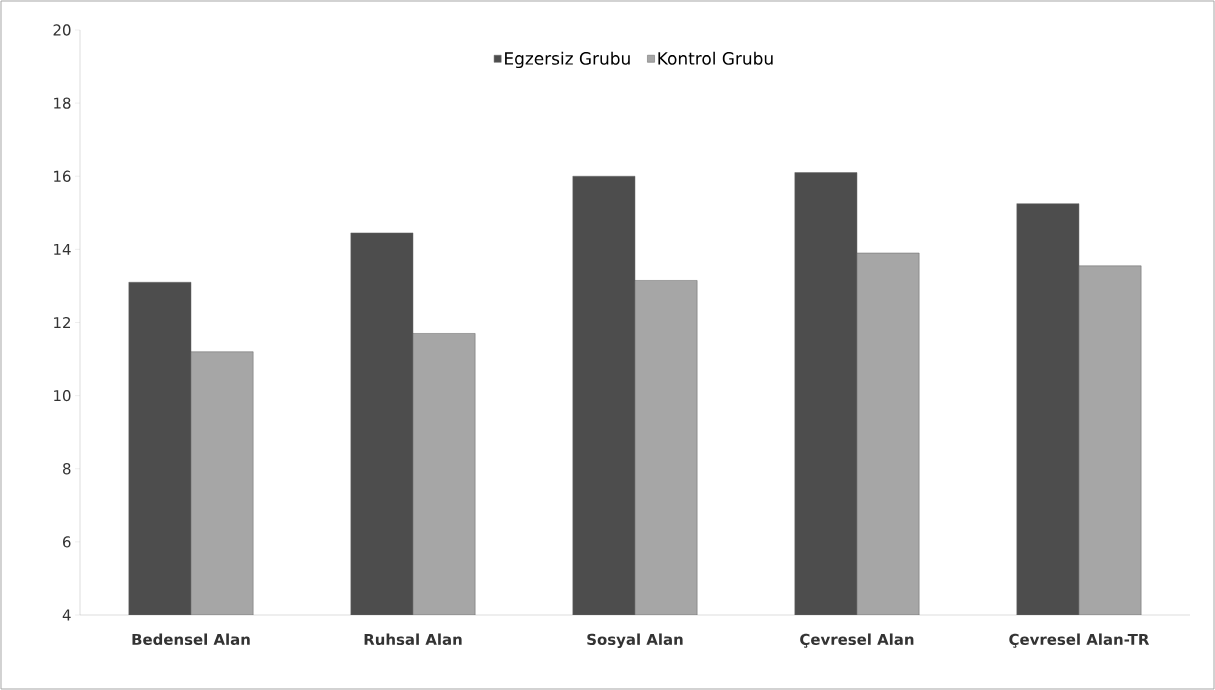 This screenshot has height=690, width=1215. I want to click on y-tick-label: 12, so click(62, 322).